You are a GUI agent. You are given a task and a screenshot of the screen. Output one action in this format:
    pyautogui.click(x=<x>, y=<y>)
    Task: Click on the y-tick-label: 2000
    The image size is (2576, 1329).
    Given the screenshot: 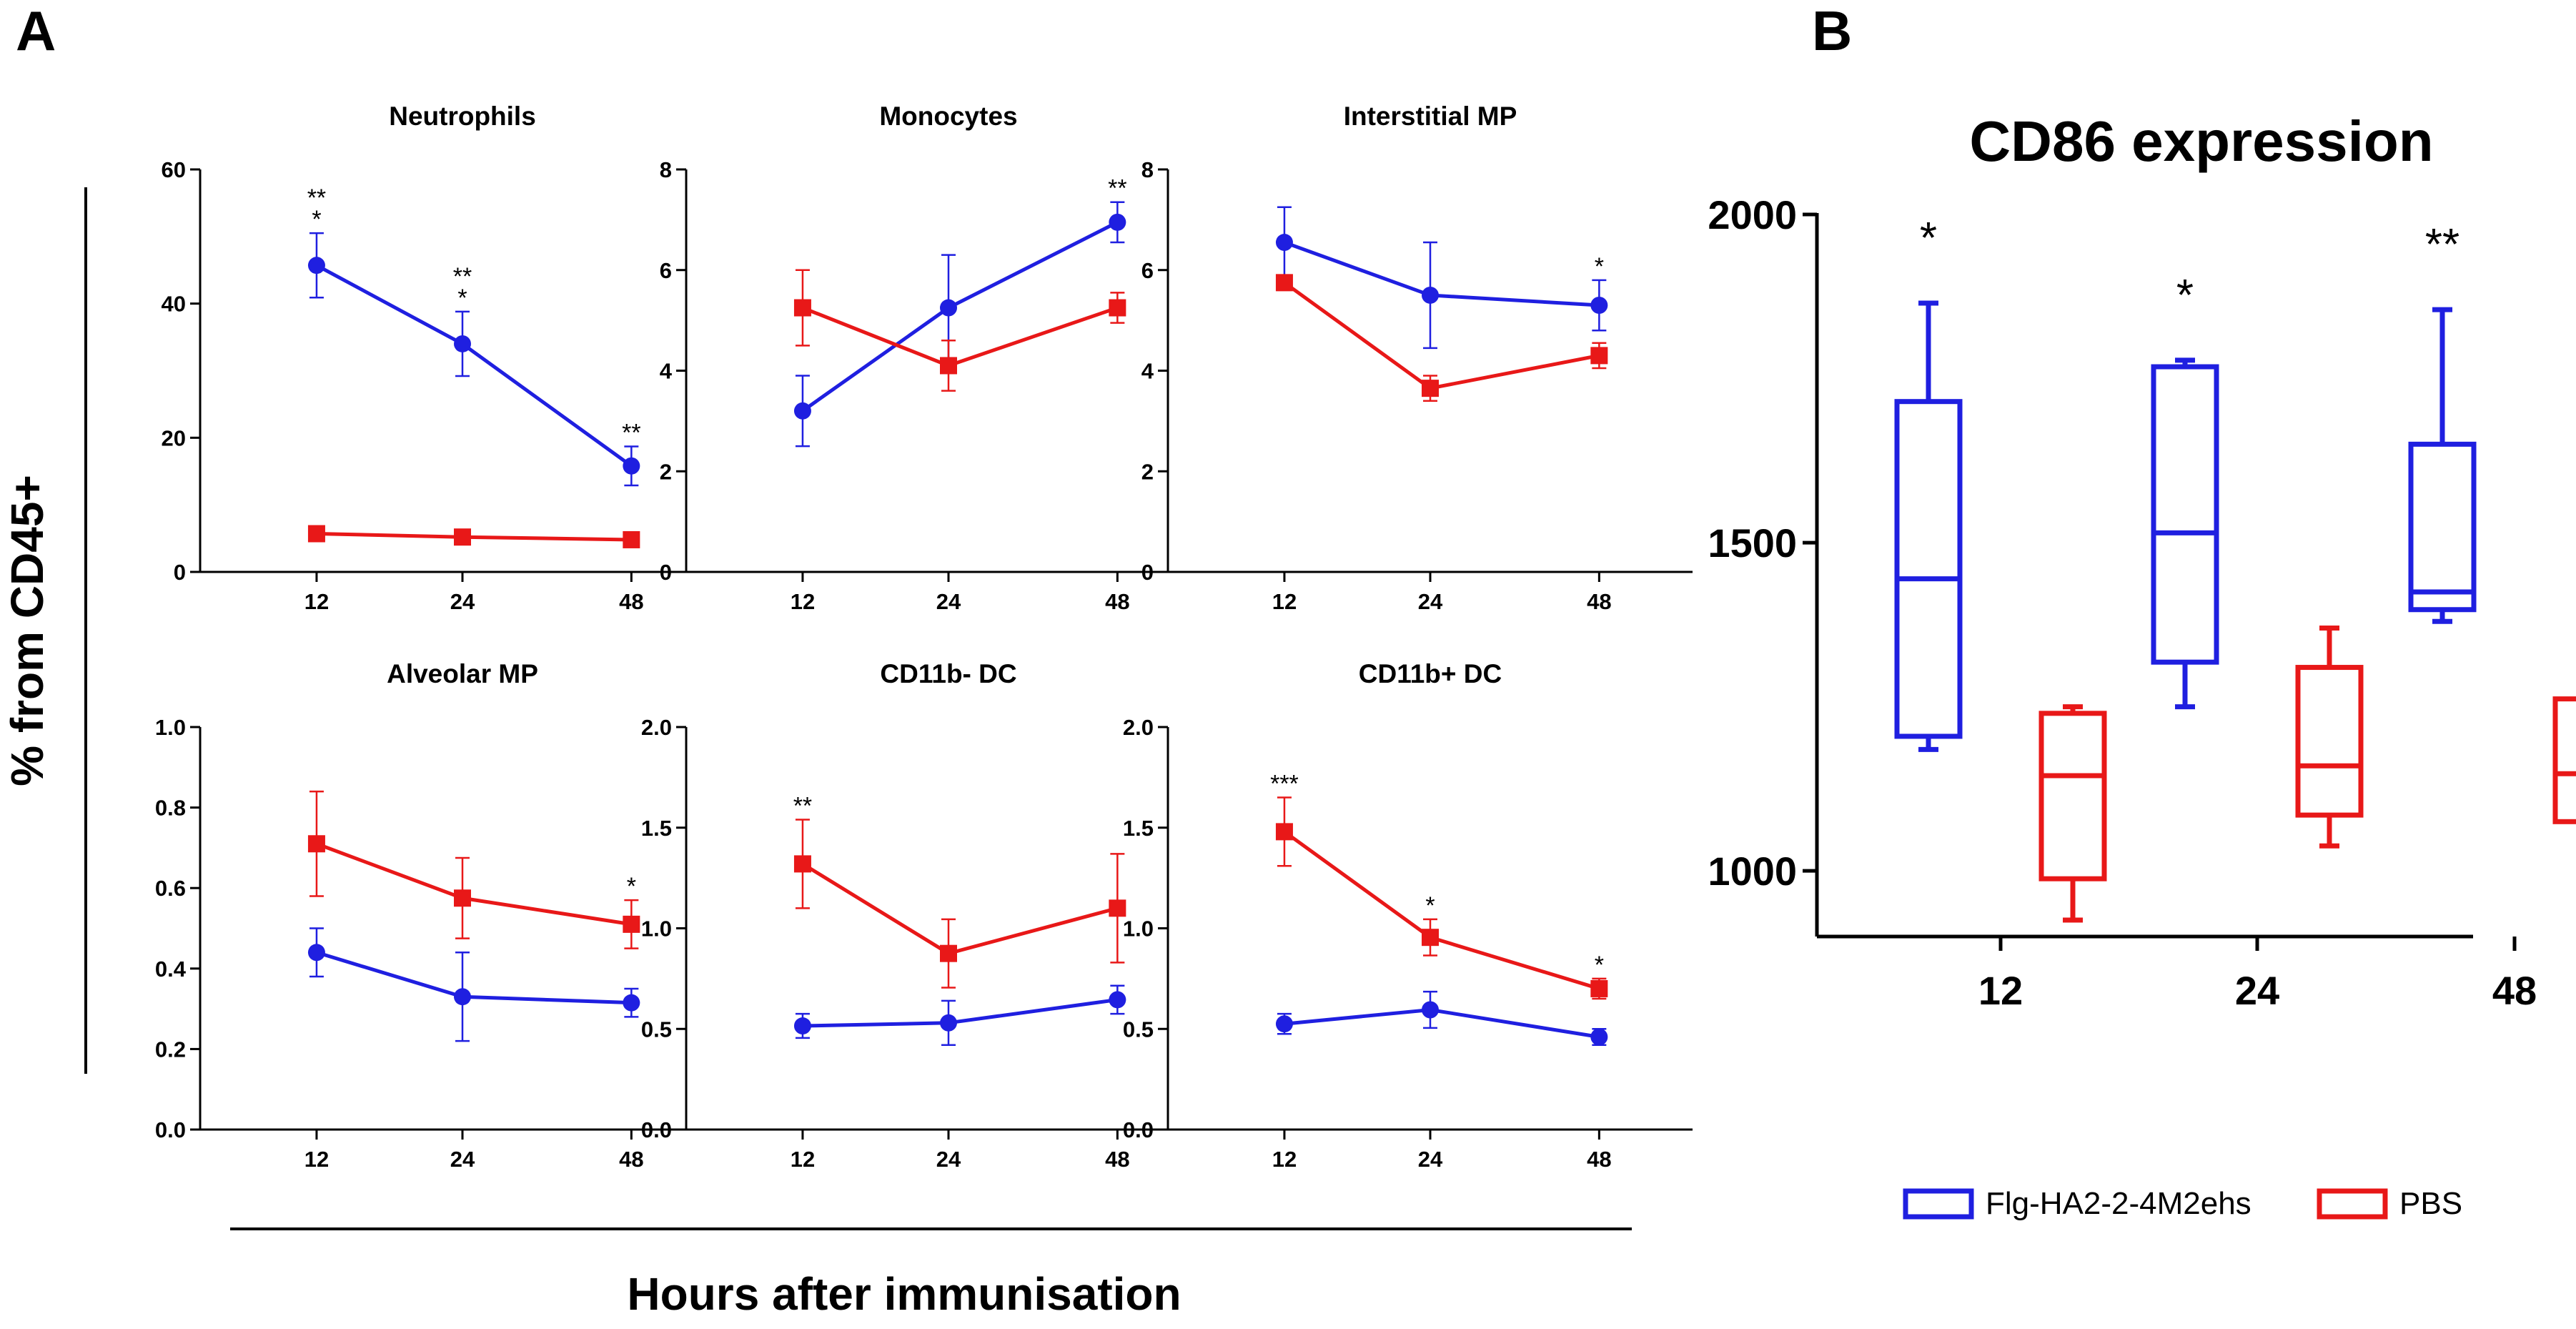 What is the action you would take?
    pyautogui.click(x=1752, y=215)
    